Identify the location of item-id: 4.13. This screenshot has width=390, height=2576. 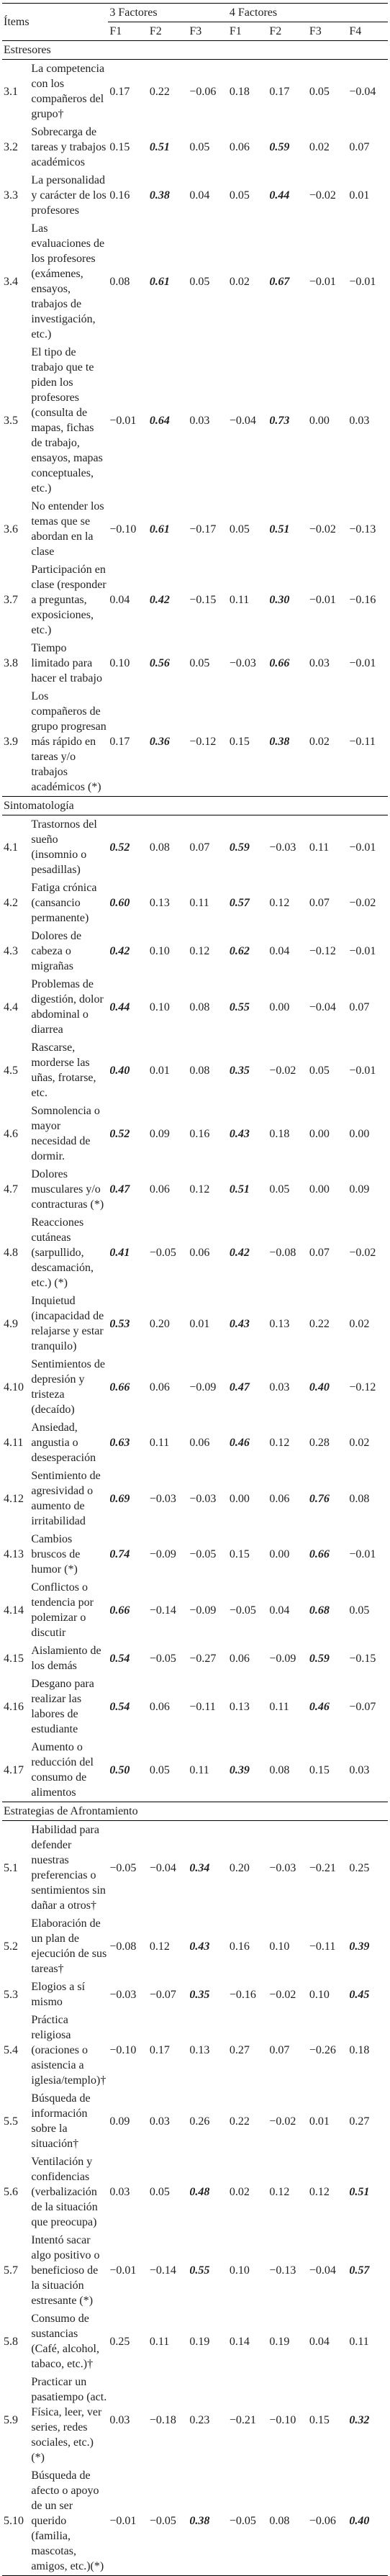
(14, 1554).